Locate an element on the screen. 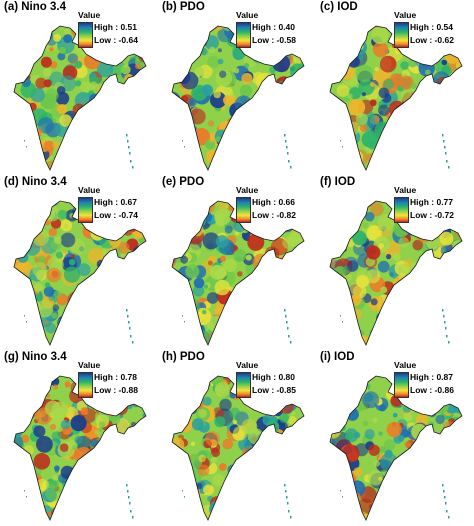  legend-high-value: High : 0.54 is located at coordinates (431, 27).